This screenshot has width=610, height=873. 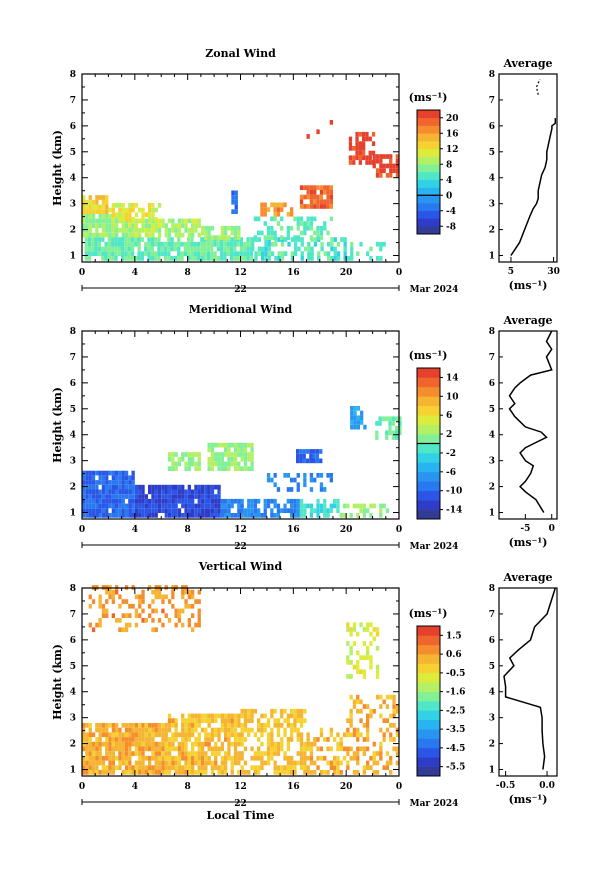 What do you see at coordinates (240, 787) in the screenshot?
I see `x-tick-label: 12` at bounding box center [240, 787].